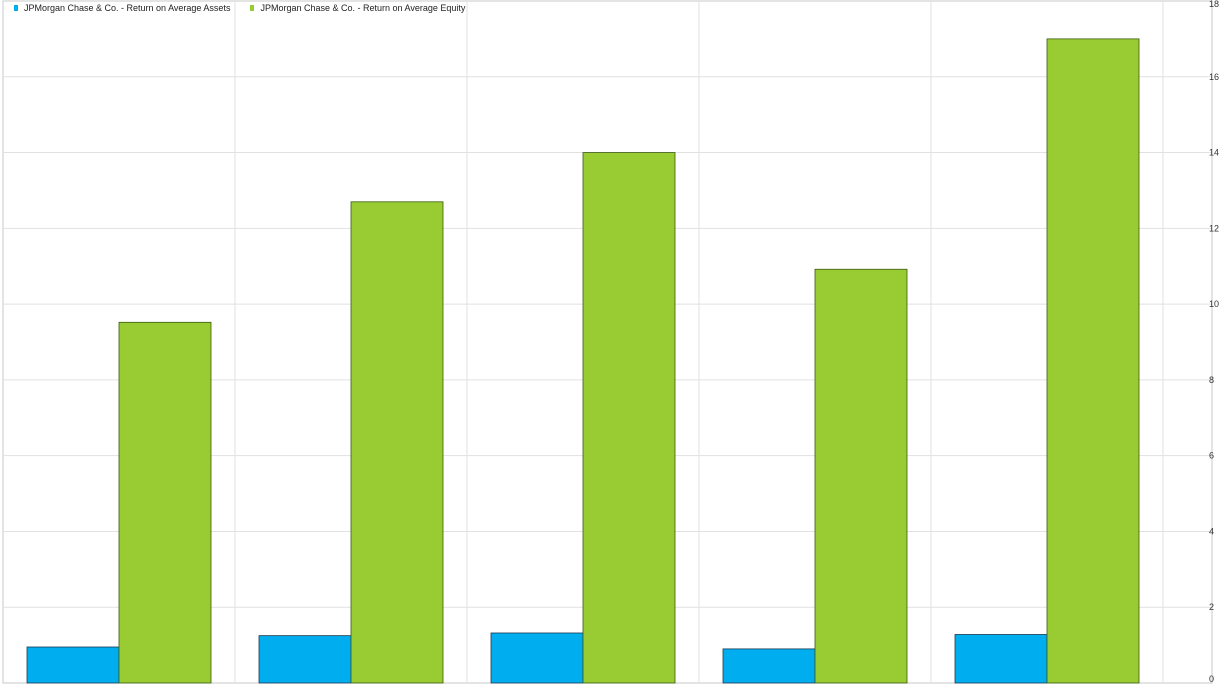  I want to click on legend-swatch-assets, so click(16, 8).